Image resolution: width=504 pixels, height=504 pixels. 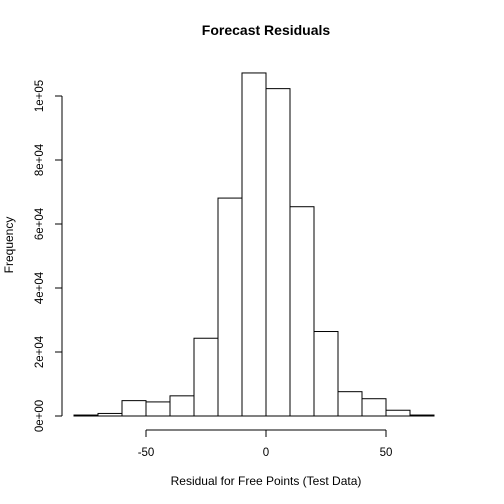 What do you see at coordinates (9, 245) in the screenshot?
I see `y-axis-label: Frequency` at bounding box center [9, 245].